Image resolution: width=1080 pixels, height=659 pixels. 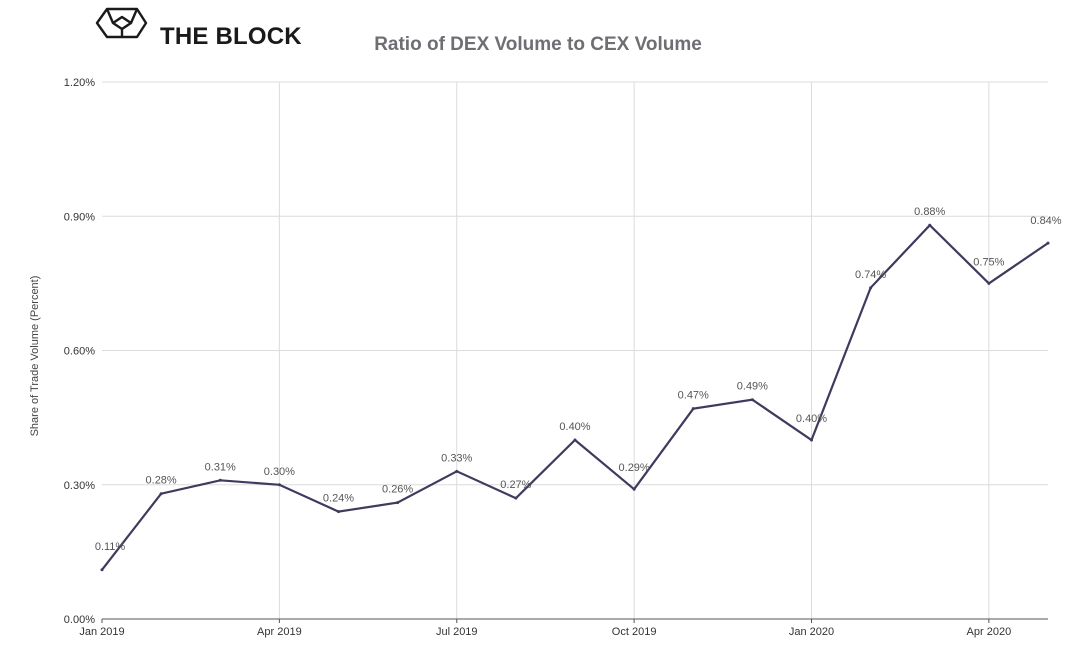 What do you see at coordinates (79, 217) in the screenshot?
I see `y-tick-label: 0.90%` at bounding box center [79, 217].